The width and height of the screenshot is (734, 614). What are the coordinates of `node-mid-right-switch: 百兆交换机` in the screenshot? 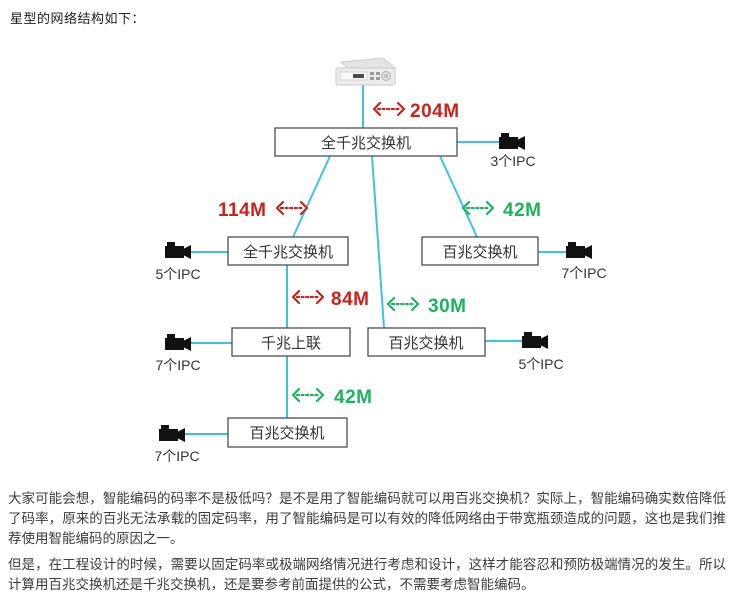 It's located at (426, 342).